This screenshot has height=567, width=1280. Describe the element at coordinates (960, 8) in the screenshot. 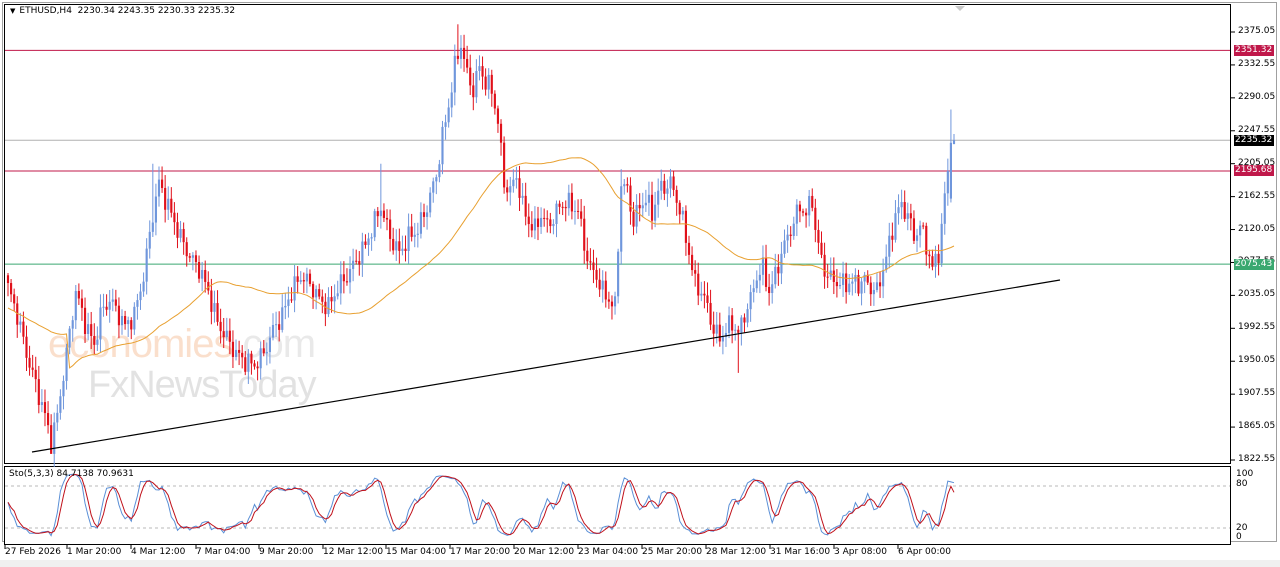

I see `chart-shift-marker-icon` at that location.